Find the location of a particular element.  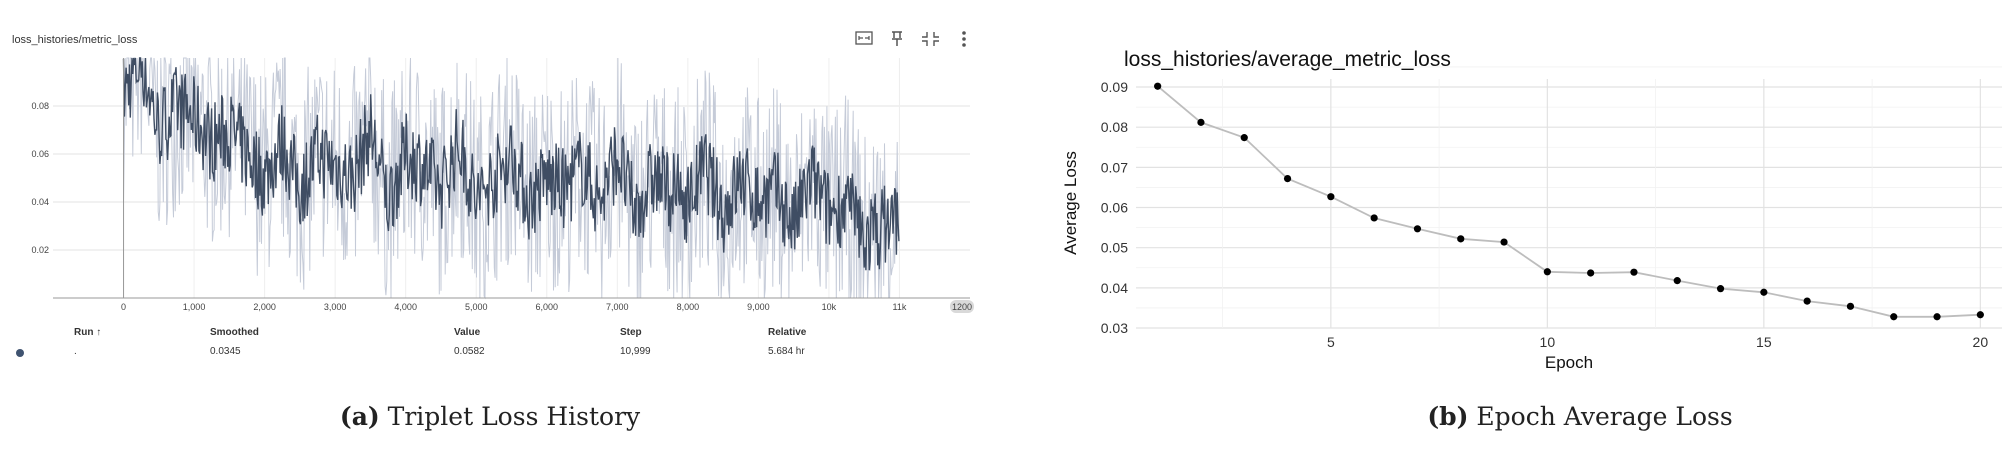

pin-icon is located at coordinates (897, 38).